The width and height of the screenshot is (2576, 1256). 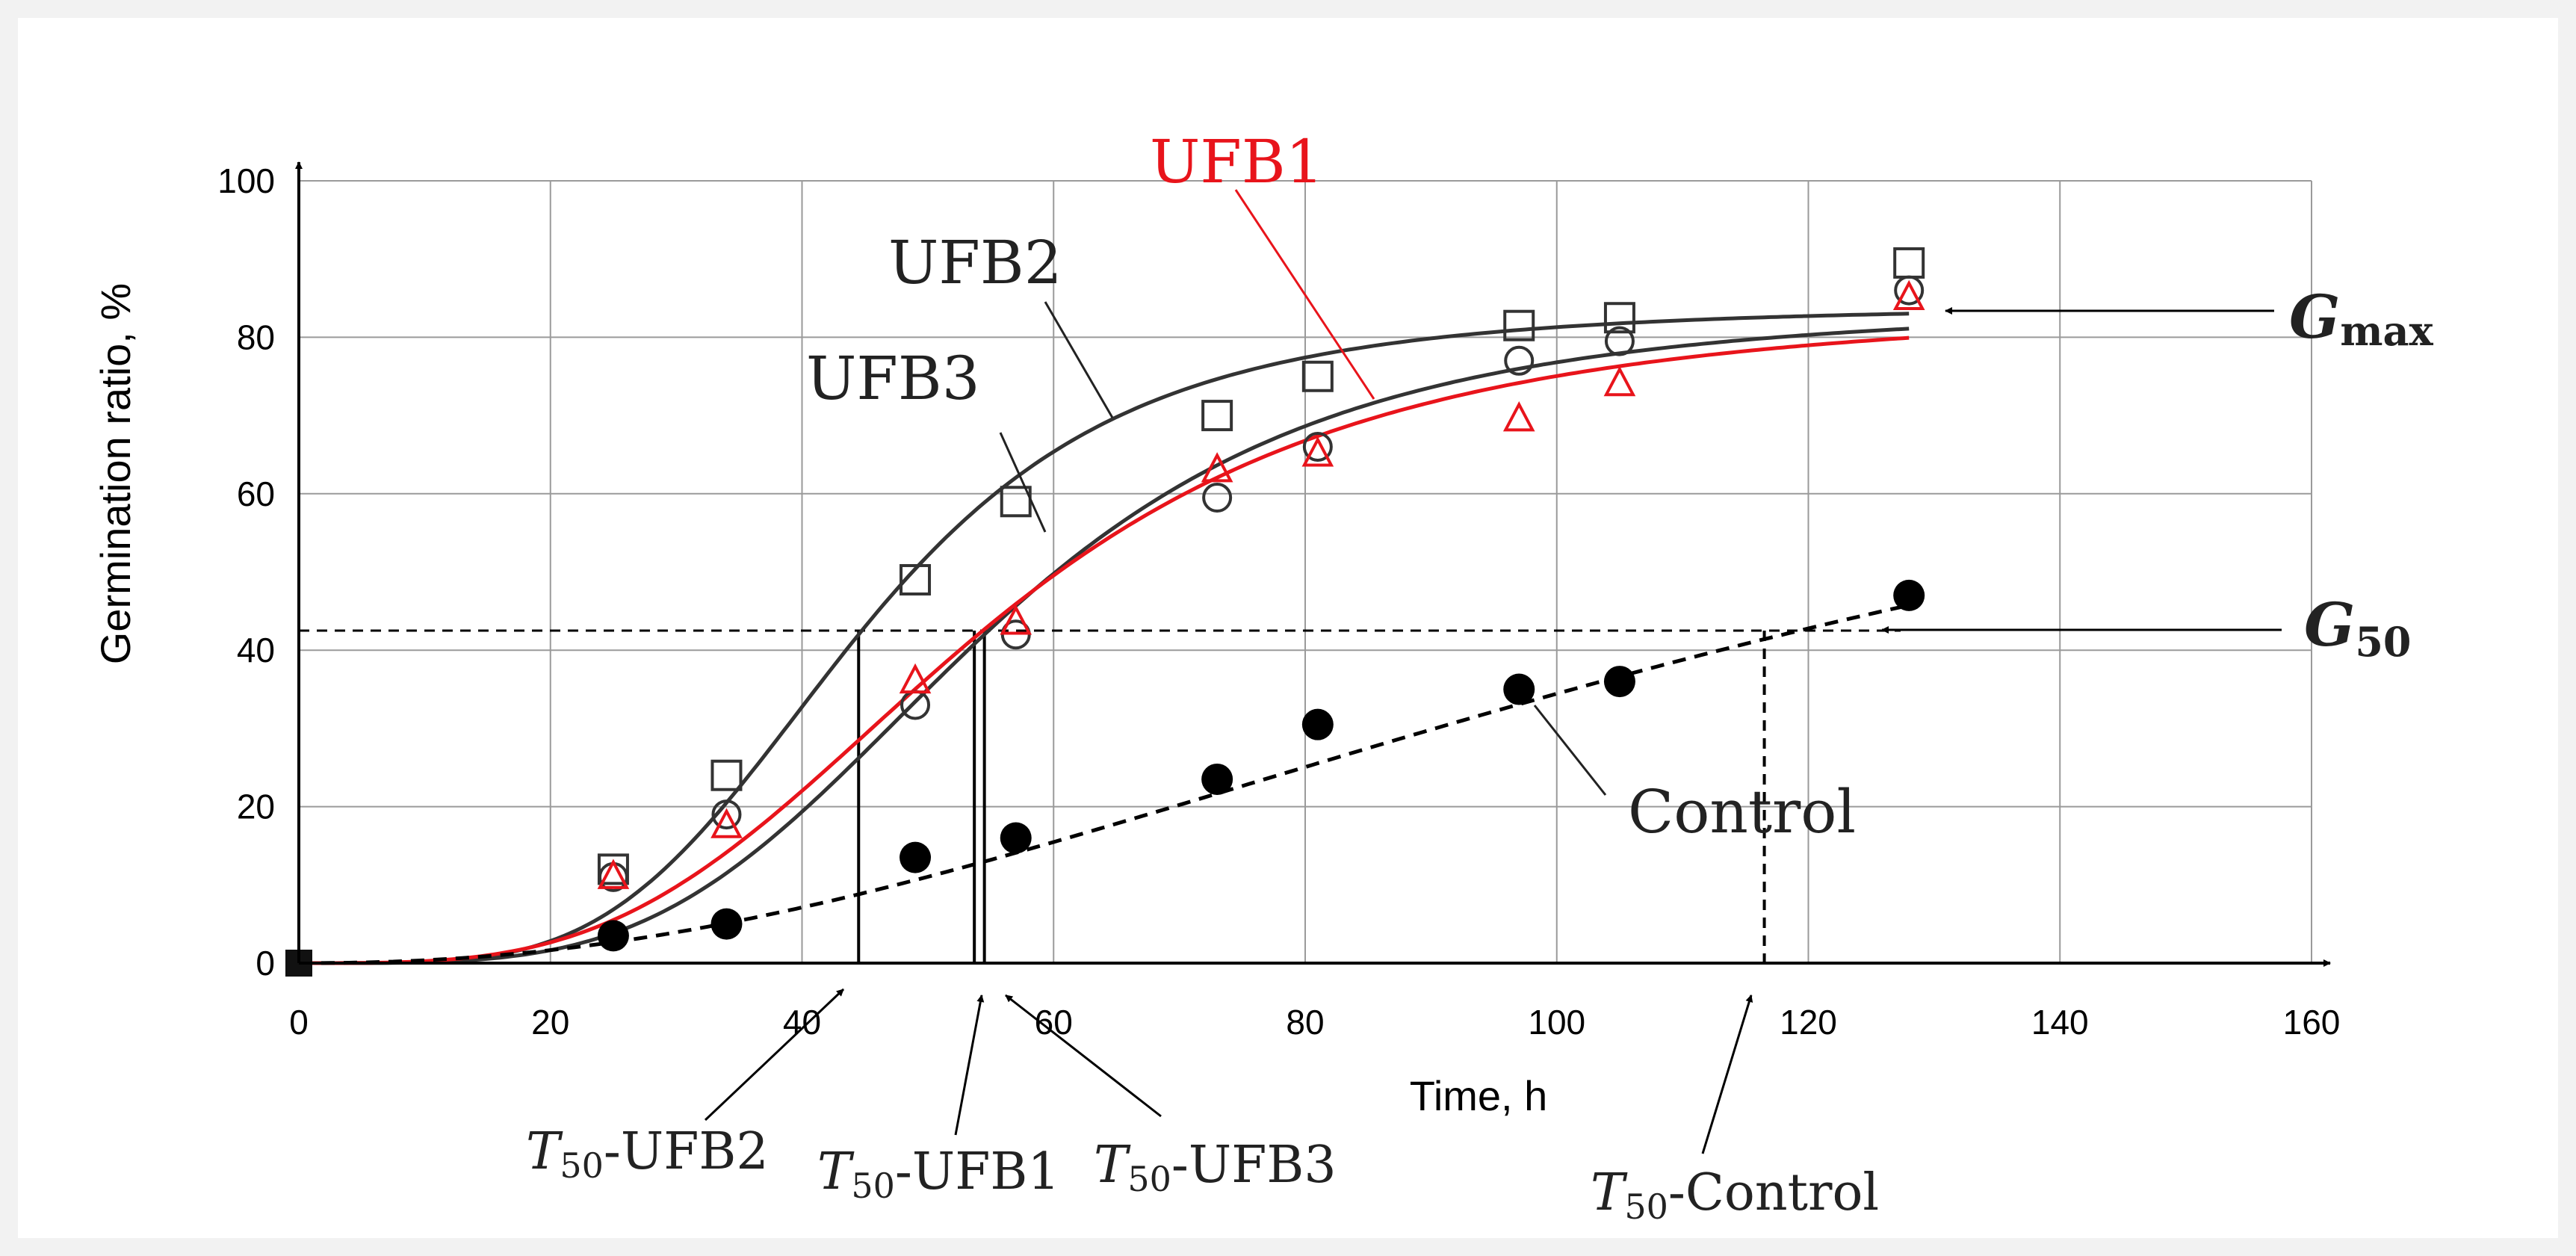 What do you see at coordinates (1304, 294) in the screenshot?
I see `leader-ufb1` at bounding box center [1304, 294].